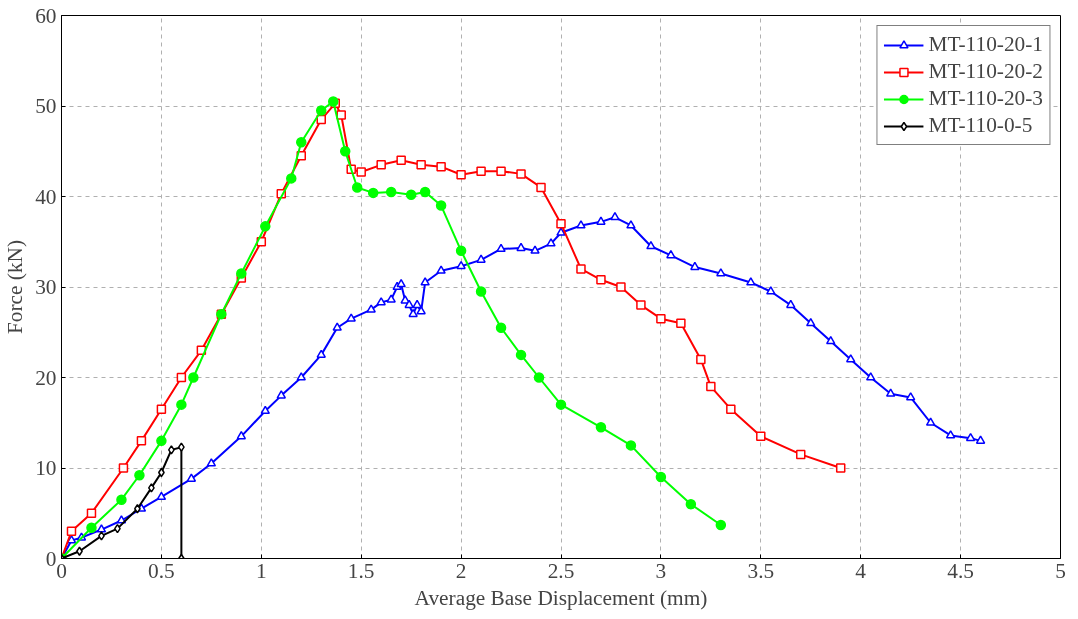 Image resolution: width=1078 pixels, height=619 pixels. Describe the element at coordinates (46, 106) in the screenshot. I see `y-tick-label: 50` at that location.